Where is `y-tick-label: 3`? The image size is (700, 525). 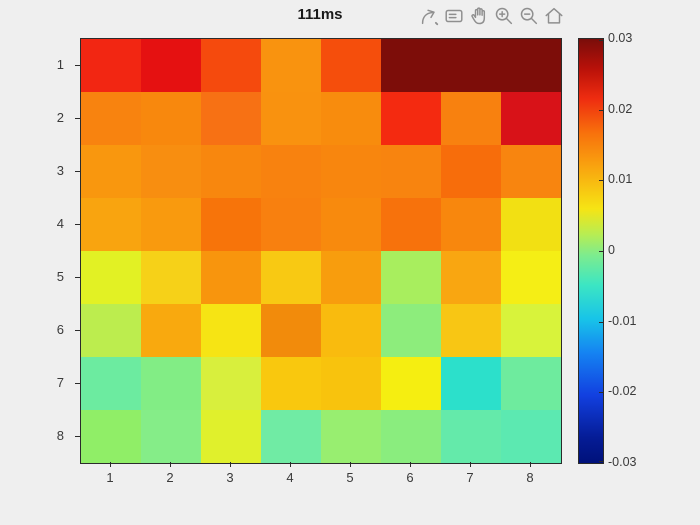 y-tick-label: 3 is located at coordinates (62, 170).